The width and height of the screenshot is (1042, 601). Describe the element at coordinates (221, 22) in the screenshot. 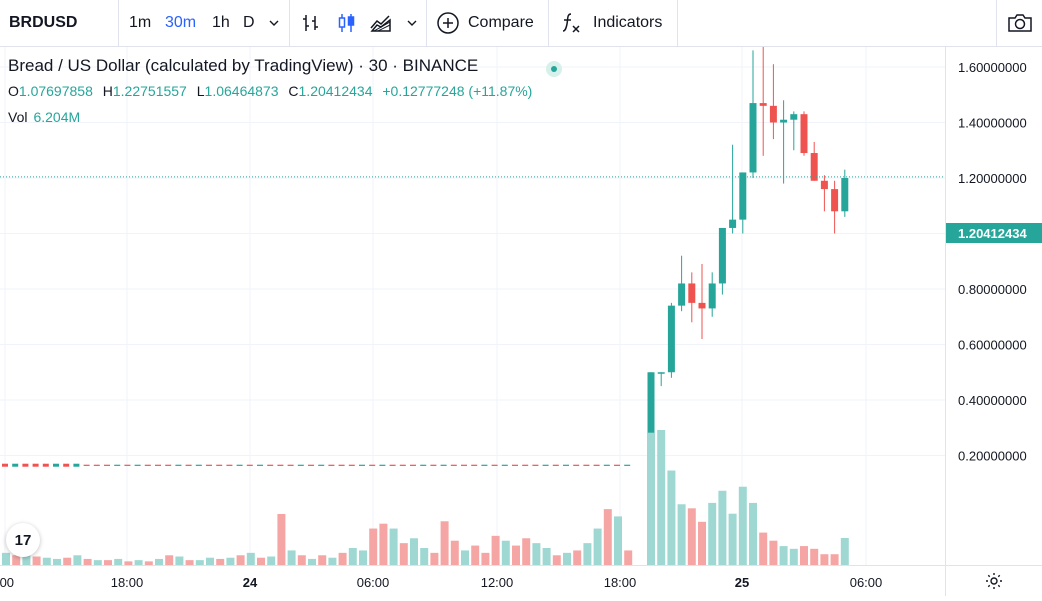

I see `interval-1h-button: 1h` at that location.